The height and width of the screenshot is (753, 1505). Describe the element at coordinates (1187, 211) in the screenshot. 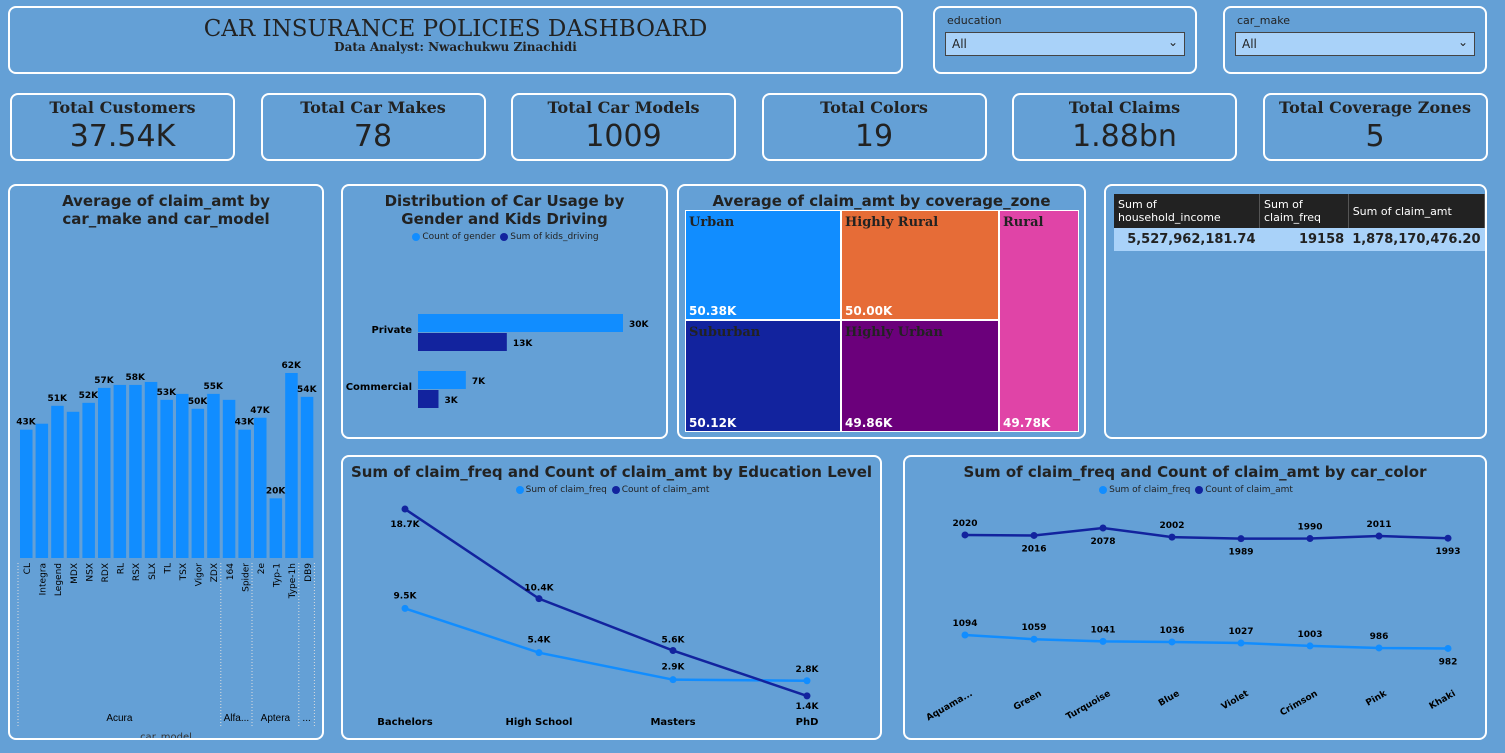

I see `table-header: Sum of household_income` at that location.